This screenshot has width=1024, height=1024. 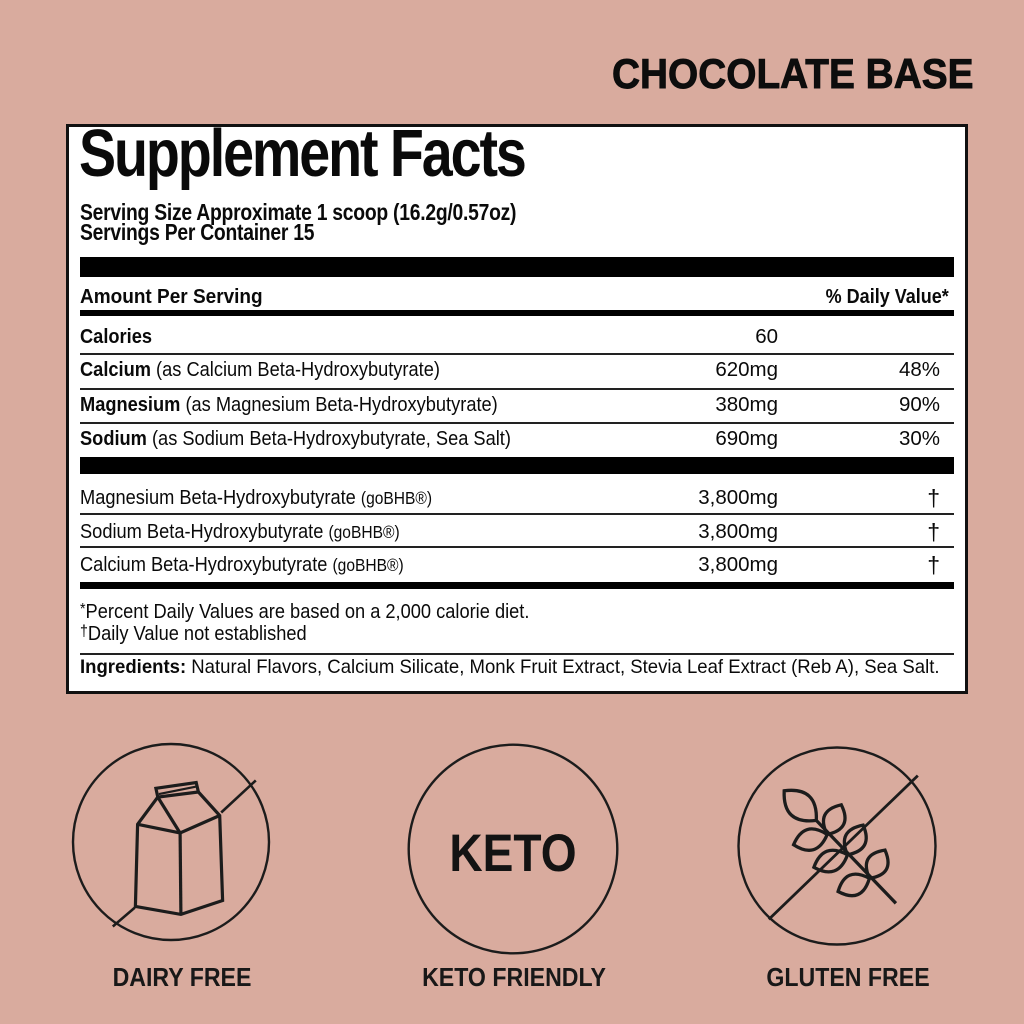 What do you see at coordinates (512, 853) in the screenshot?
I see `svg-text: KETO` at bounding box center [512, 853].